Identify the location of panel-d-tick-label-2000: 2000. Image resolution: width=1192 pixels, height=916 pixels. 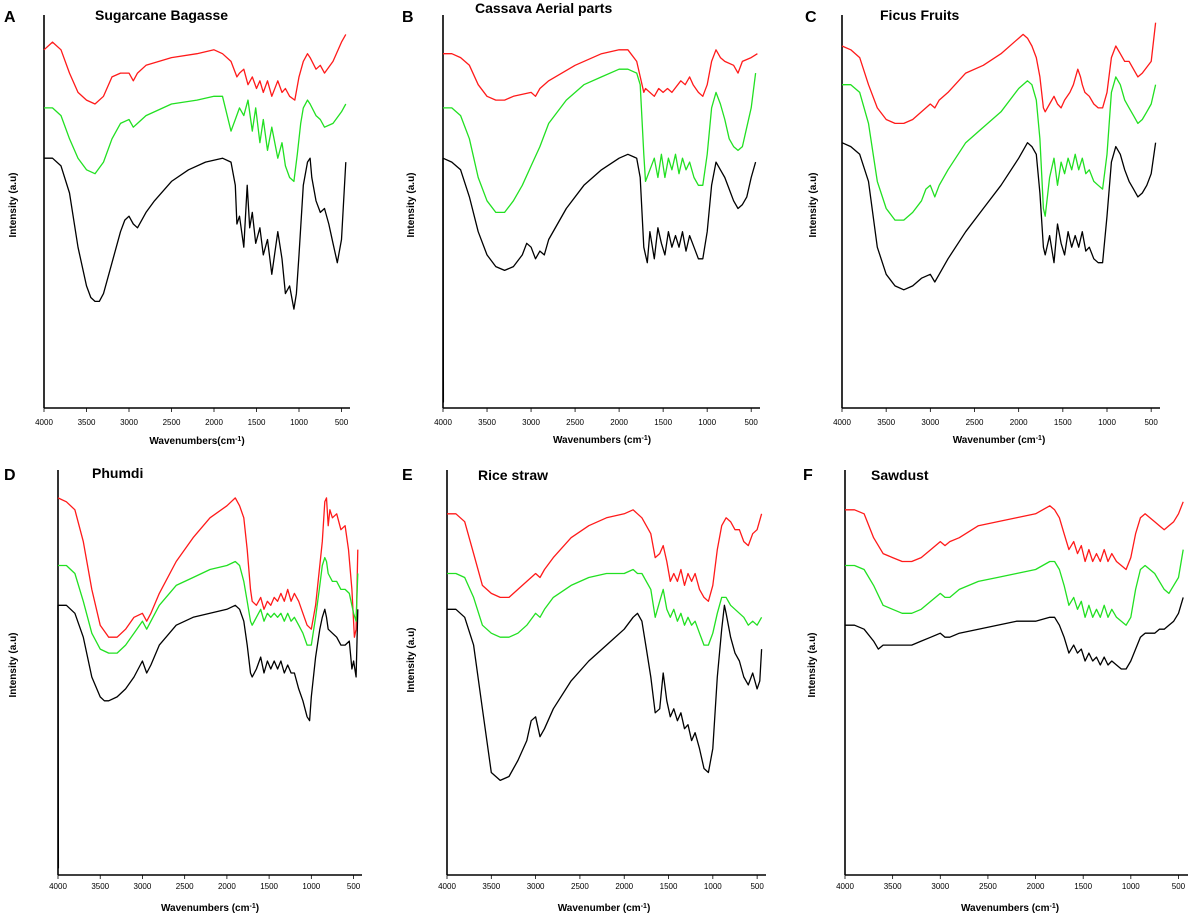
(227, 886).